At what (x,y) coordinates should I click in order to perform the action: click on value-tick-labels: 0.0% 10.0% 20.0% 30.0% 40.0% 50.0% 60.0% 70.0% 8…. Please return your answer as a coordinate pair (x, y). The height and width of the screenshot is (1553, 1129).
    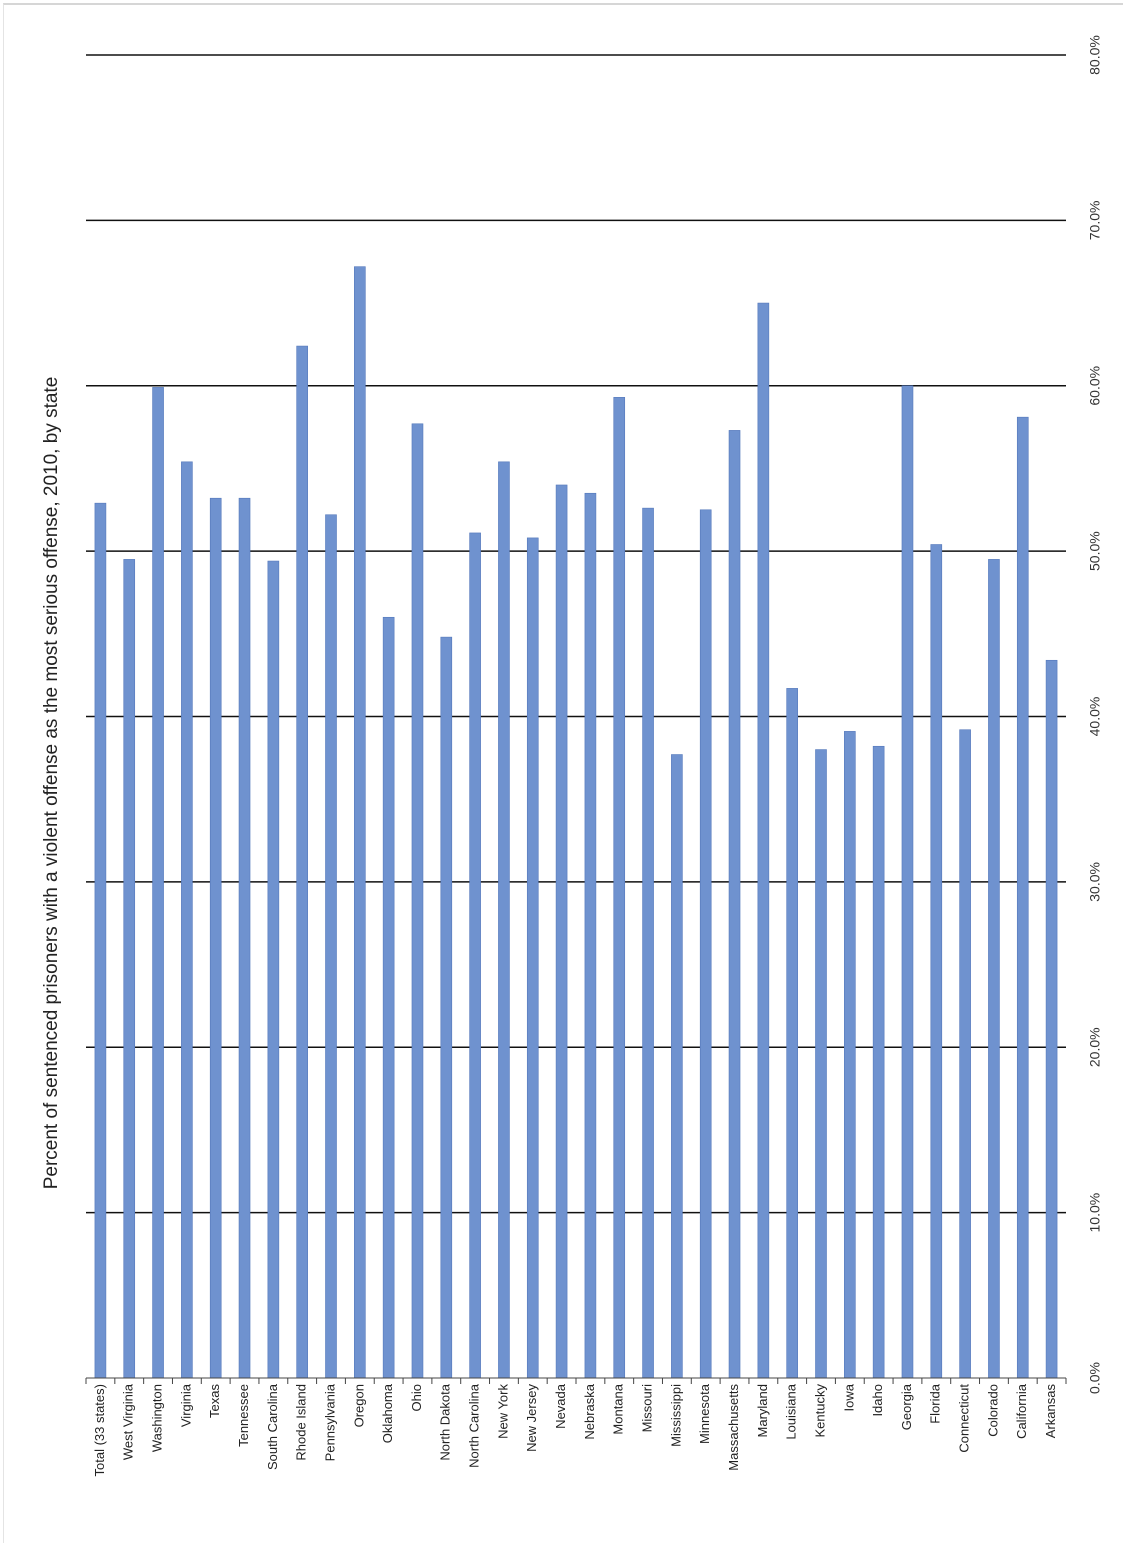
    Looking at the image, I should click on (1095, 714).